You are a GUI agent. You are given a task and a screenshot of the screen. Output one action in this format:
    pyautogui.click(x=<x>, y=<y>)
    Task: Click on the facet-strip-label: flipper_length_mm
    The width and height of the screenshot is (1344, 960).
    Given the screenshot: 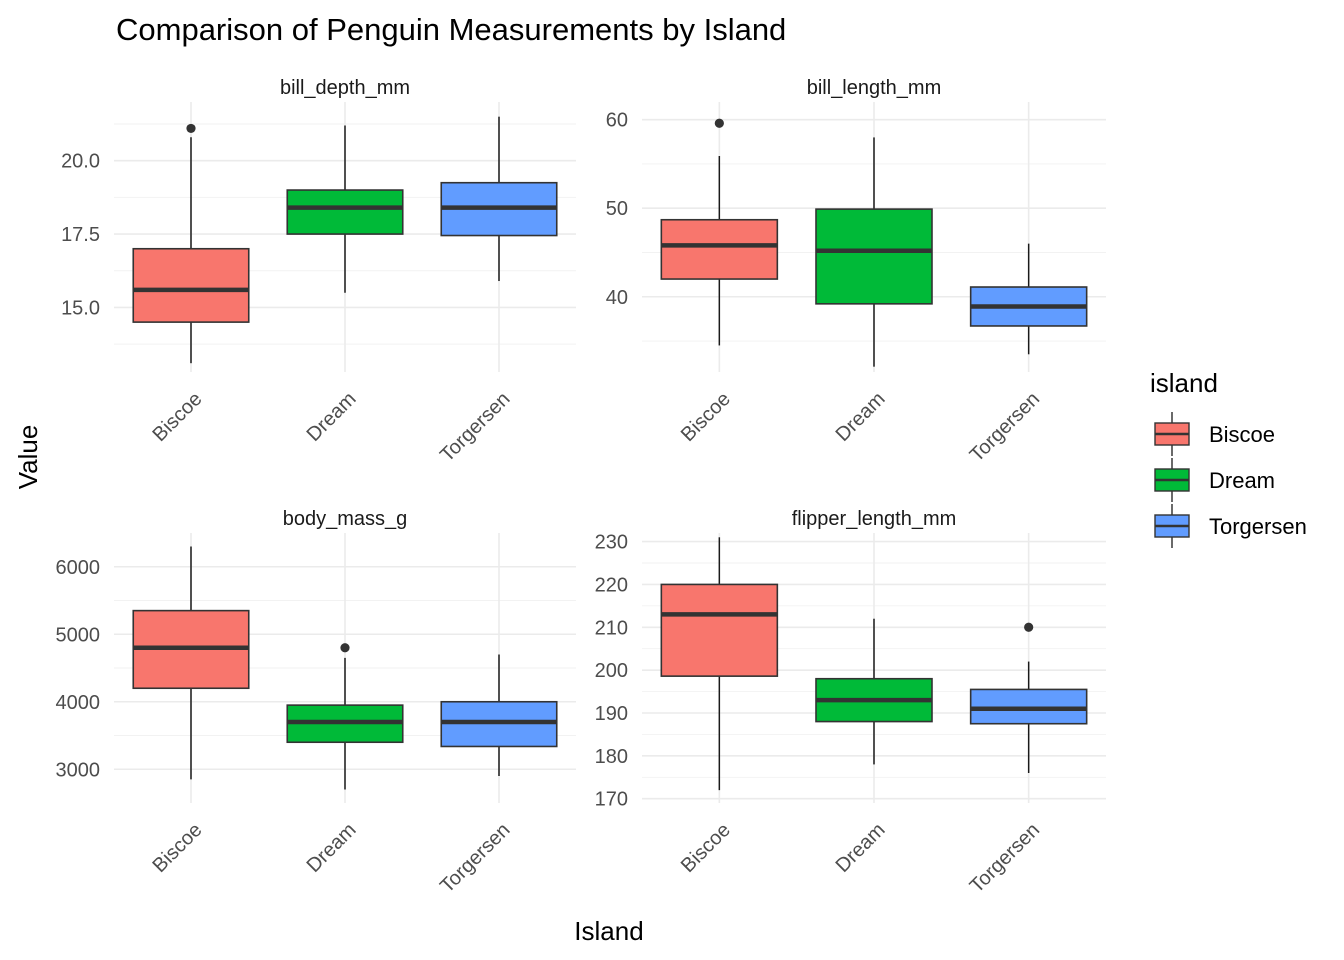 What is the action you would take?
    pyautogui.click(x=874, y=519)
    